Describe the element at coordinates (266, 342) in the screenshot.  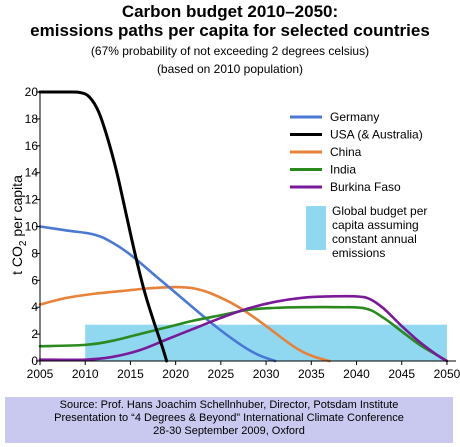
I see `global-budget-band` at that location.